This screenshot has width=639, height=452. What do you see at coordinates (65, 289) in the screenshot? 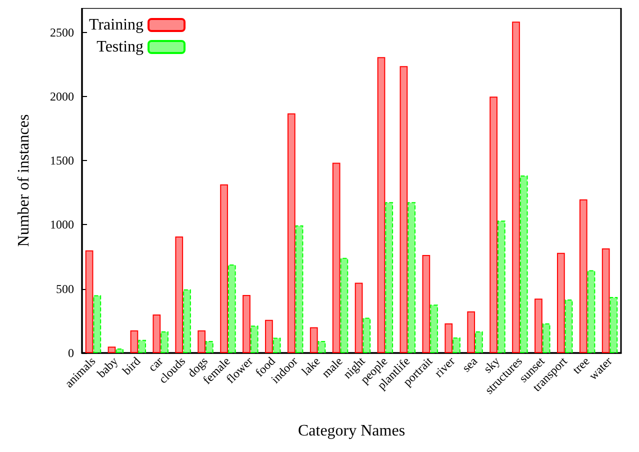
I see `y-tick-label: 500` at bounding box center [65, 289].